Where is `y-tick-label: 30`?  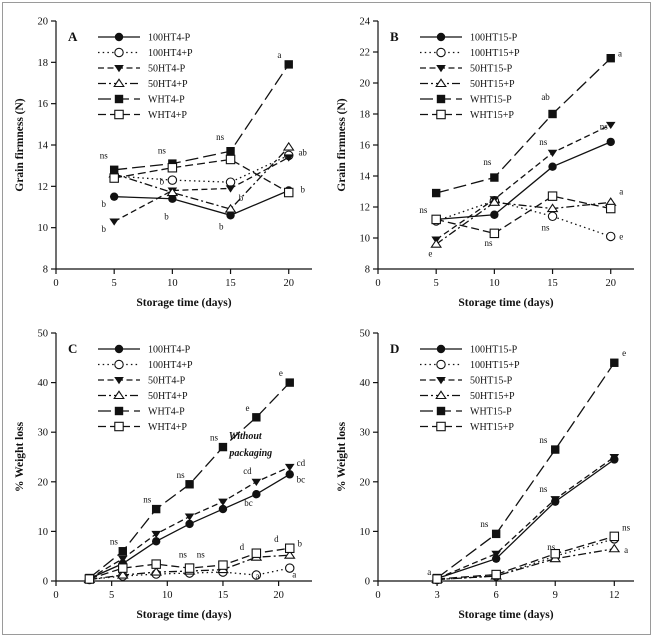 y-tick-label: 30 is located at coordinates (364, 432).